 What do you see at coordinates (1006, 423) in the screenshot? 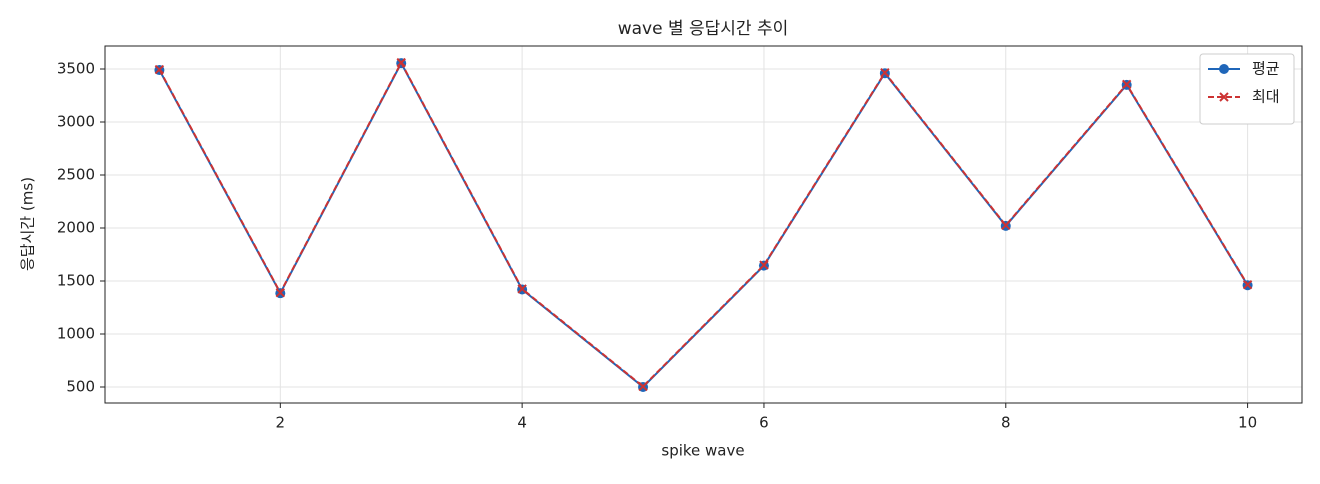
I see `x-tick-label: 8` at bounding box center [1006, 423].